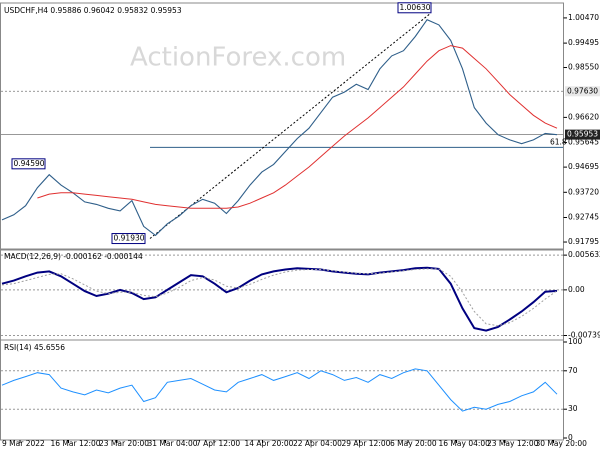 The width and height of the screenshot is (600, 450). I want to click on x-tick-label: 23 May 12:00, so click(513, 443).